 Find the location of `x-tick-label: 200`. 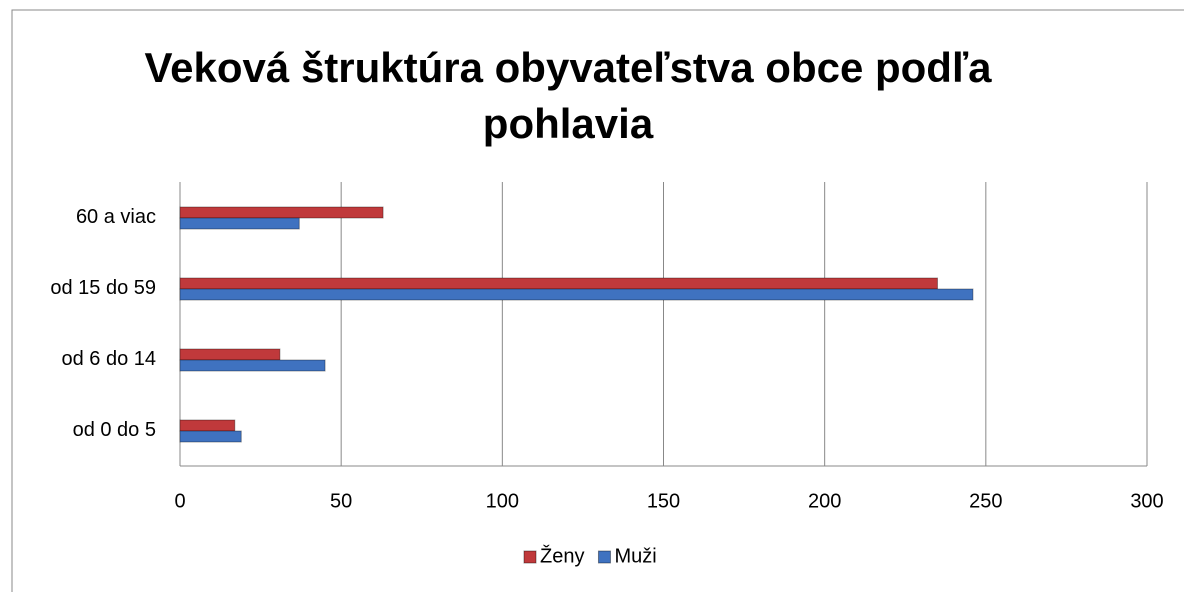

x-tick-label: 200 is located at coordinates (824, 501).